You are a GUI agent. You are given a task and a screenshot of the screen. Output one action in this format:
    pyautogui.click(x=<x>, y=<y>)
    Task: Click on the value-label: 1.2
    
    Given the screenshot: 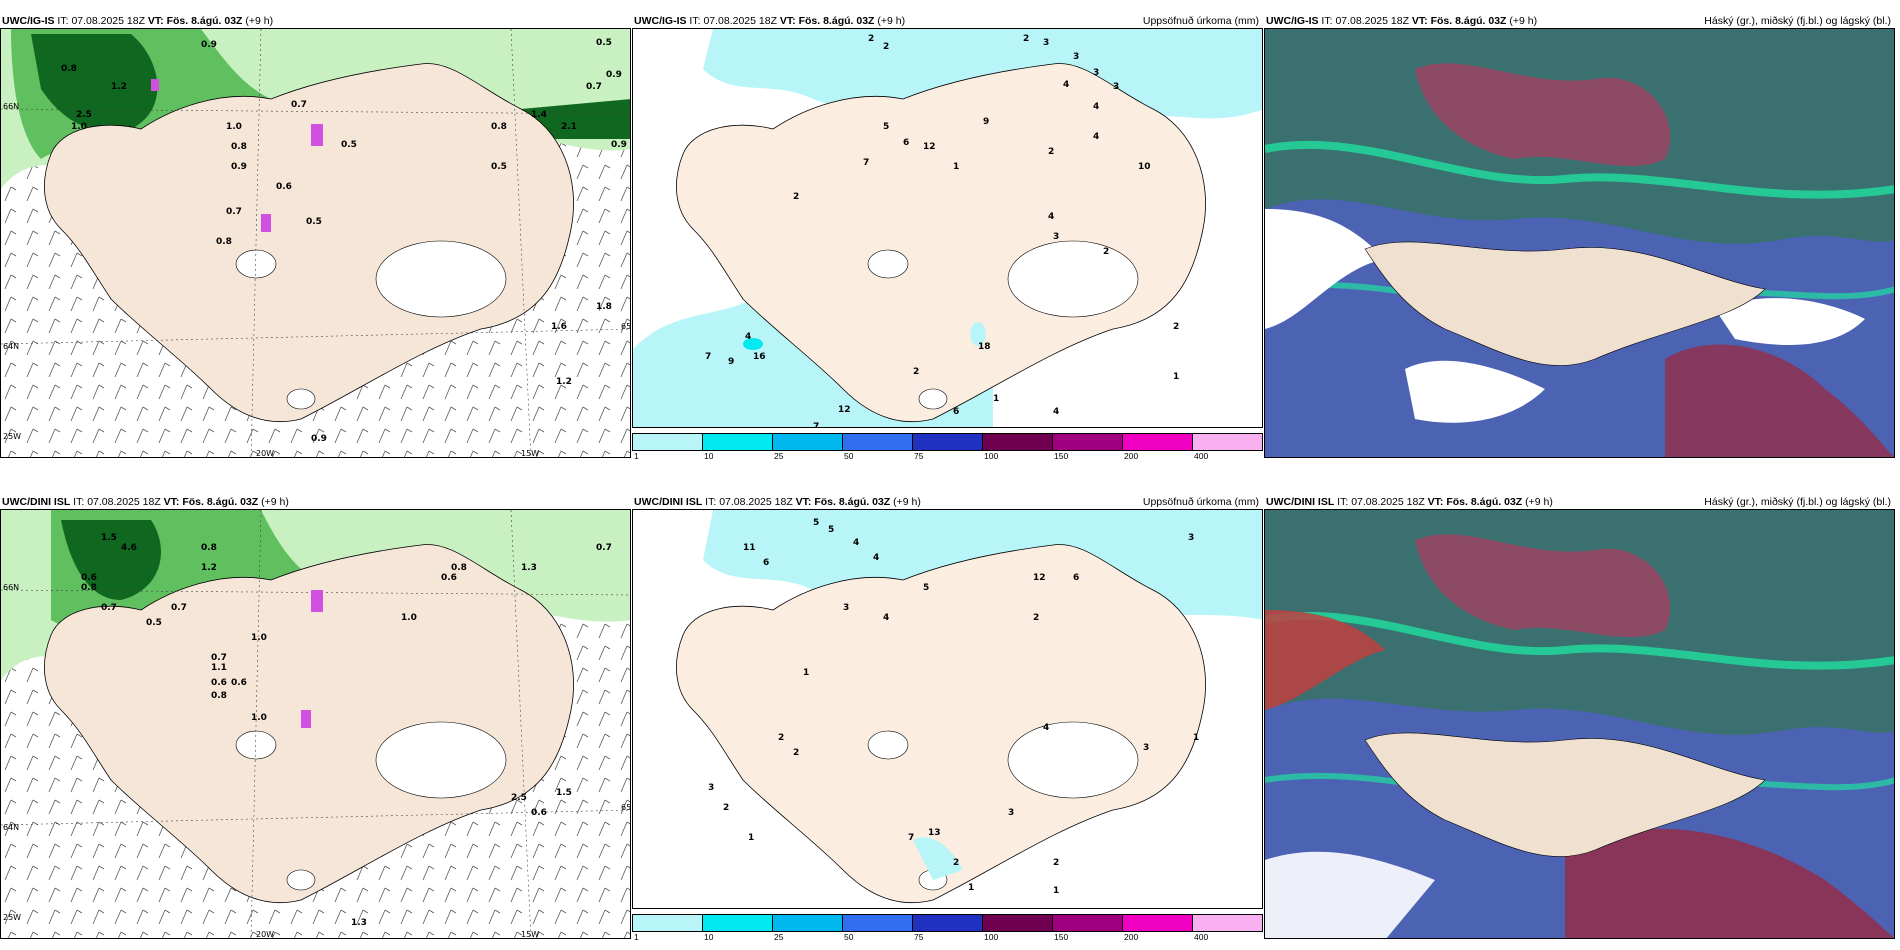 What is the action you would take?
    pyautogui.click(x=119, y=87)
    